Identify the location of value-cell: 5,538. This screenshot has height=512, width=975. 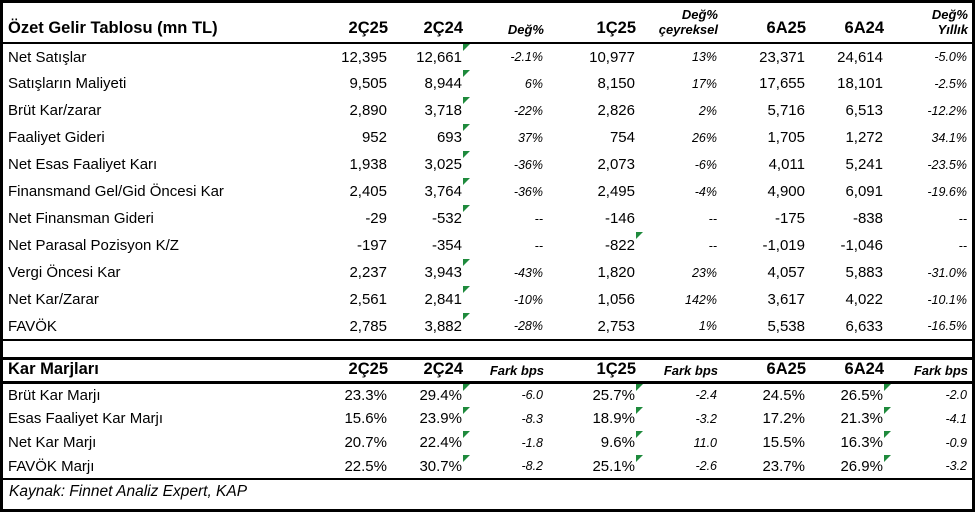
(766, 327).